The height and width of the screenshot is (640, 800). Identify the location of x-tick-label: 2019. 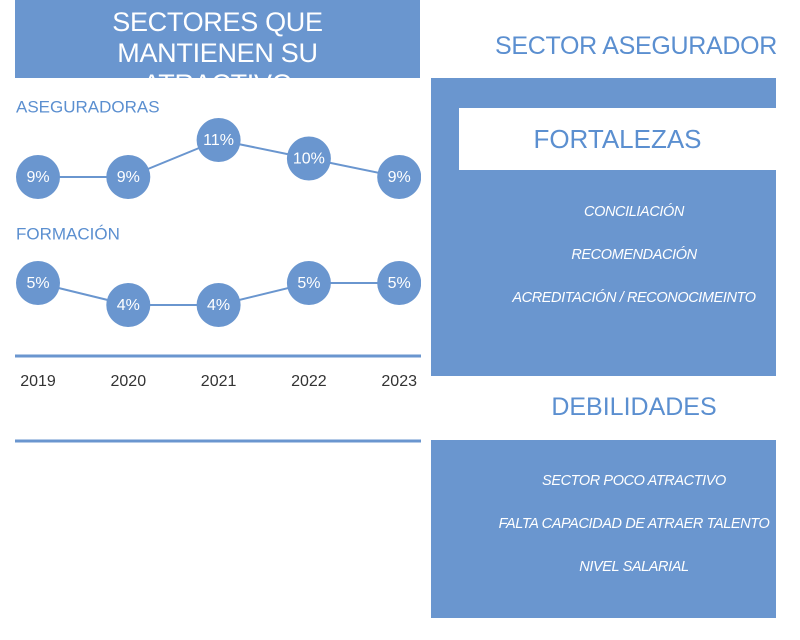
(38, 381).